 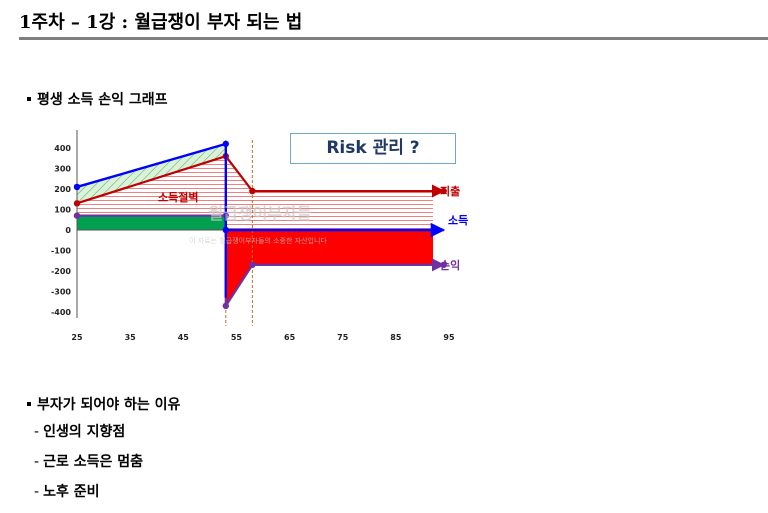 I want to click on x-tick-label: 55, so click(x=237, y=337).